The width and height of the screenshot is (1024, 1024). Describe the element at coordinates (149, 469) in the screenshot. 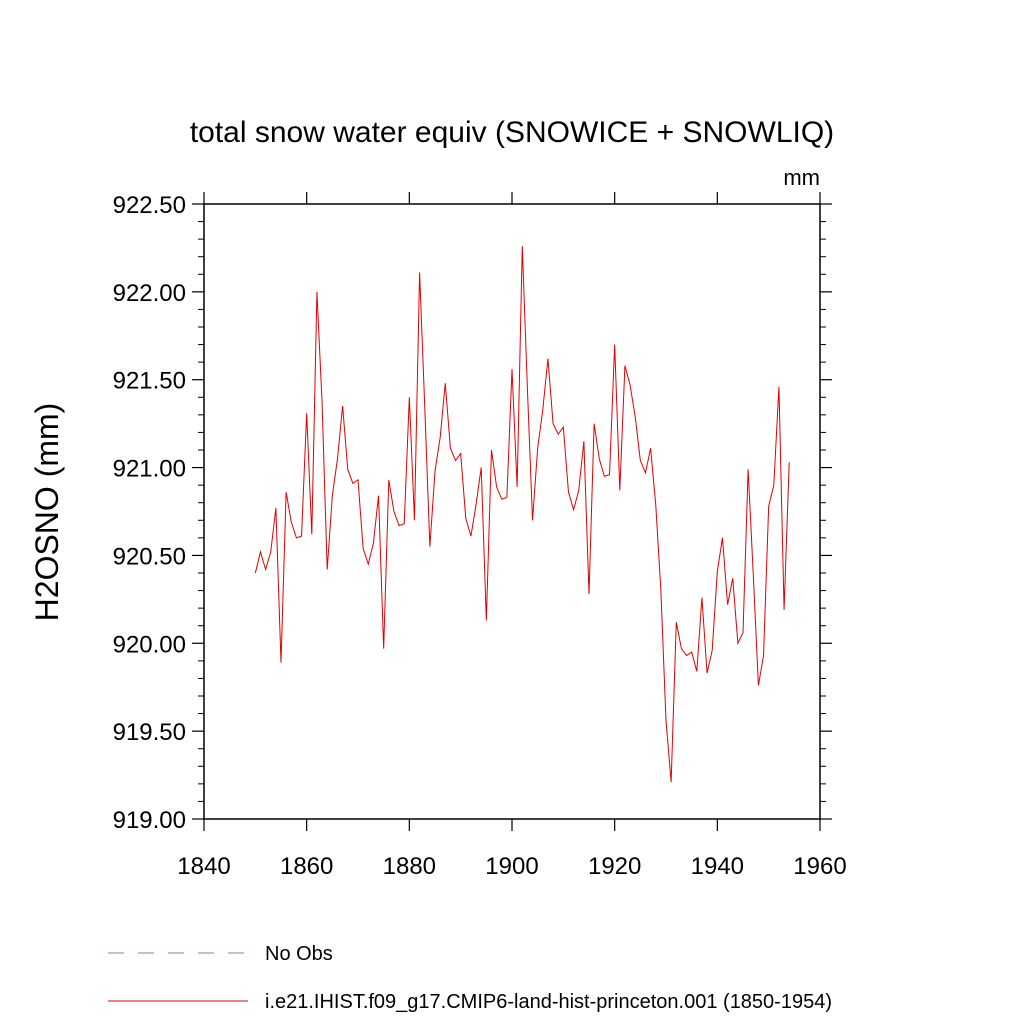

I see `y-tick-label: 921.00` at that location.